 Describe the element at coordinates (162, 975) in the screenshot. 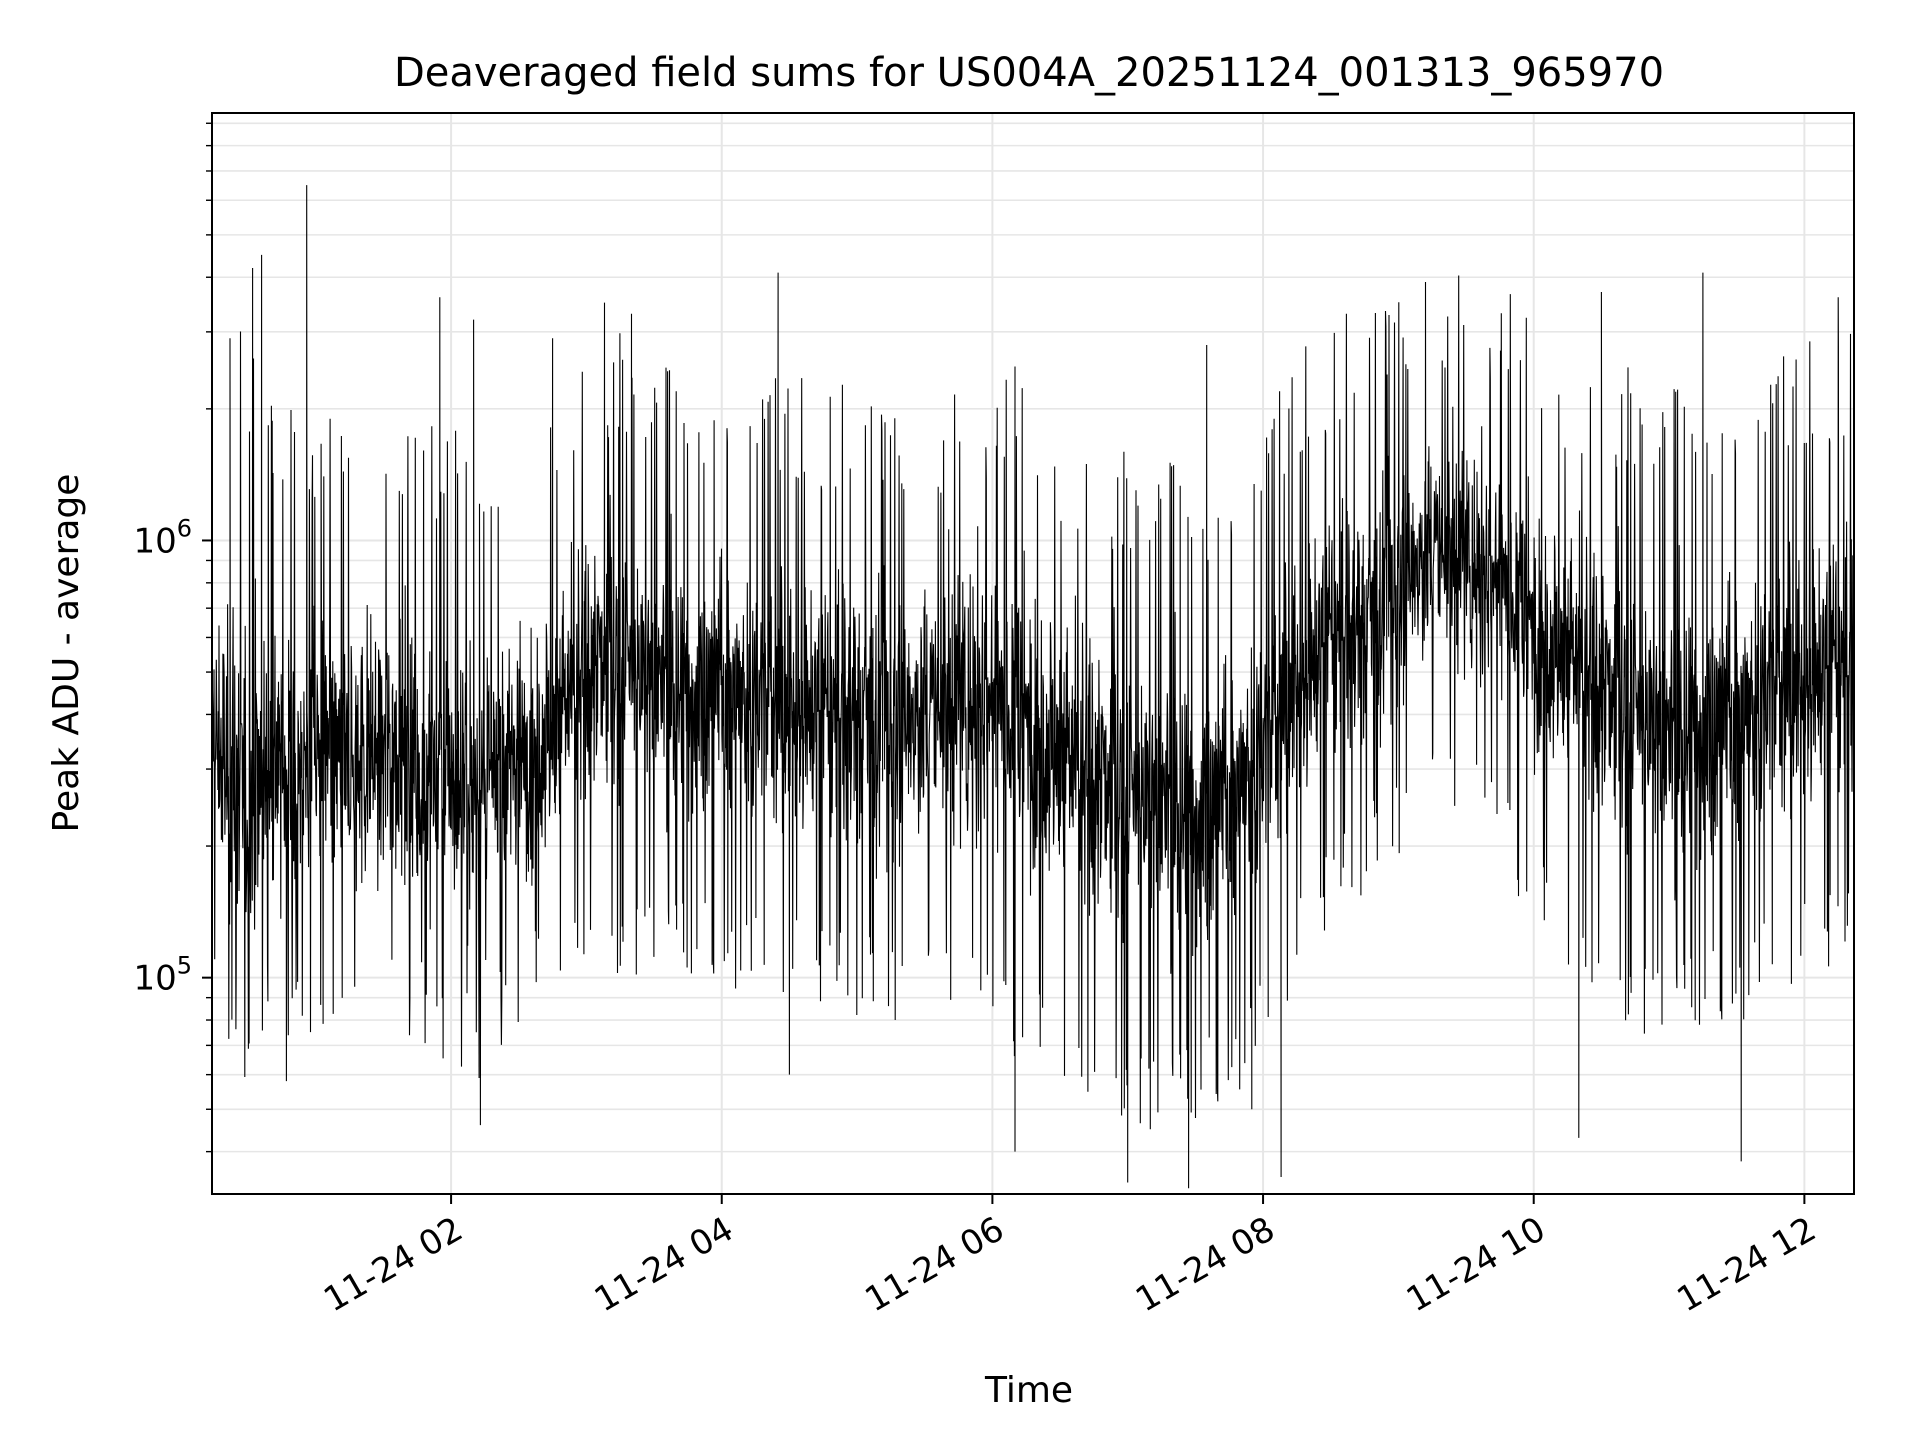

I see `y-tick-label: 10⁵` at that location.